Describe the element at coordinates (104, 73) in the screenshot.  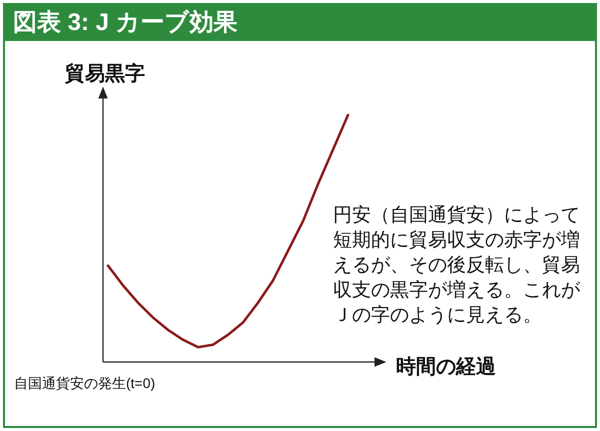
I see `y-axis-title: 貿易黒字` at that location.